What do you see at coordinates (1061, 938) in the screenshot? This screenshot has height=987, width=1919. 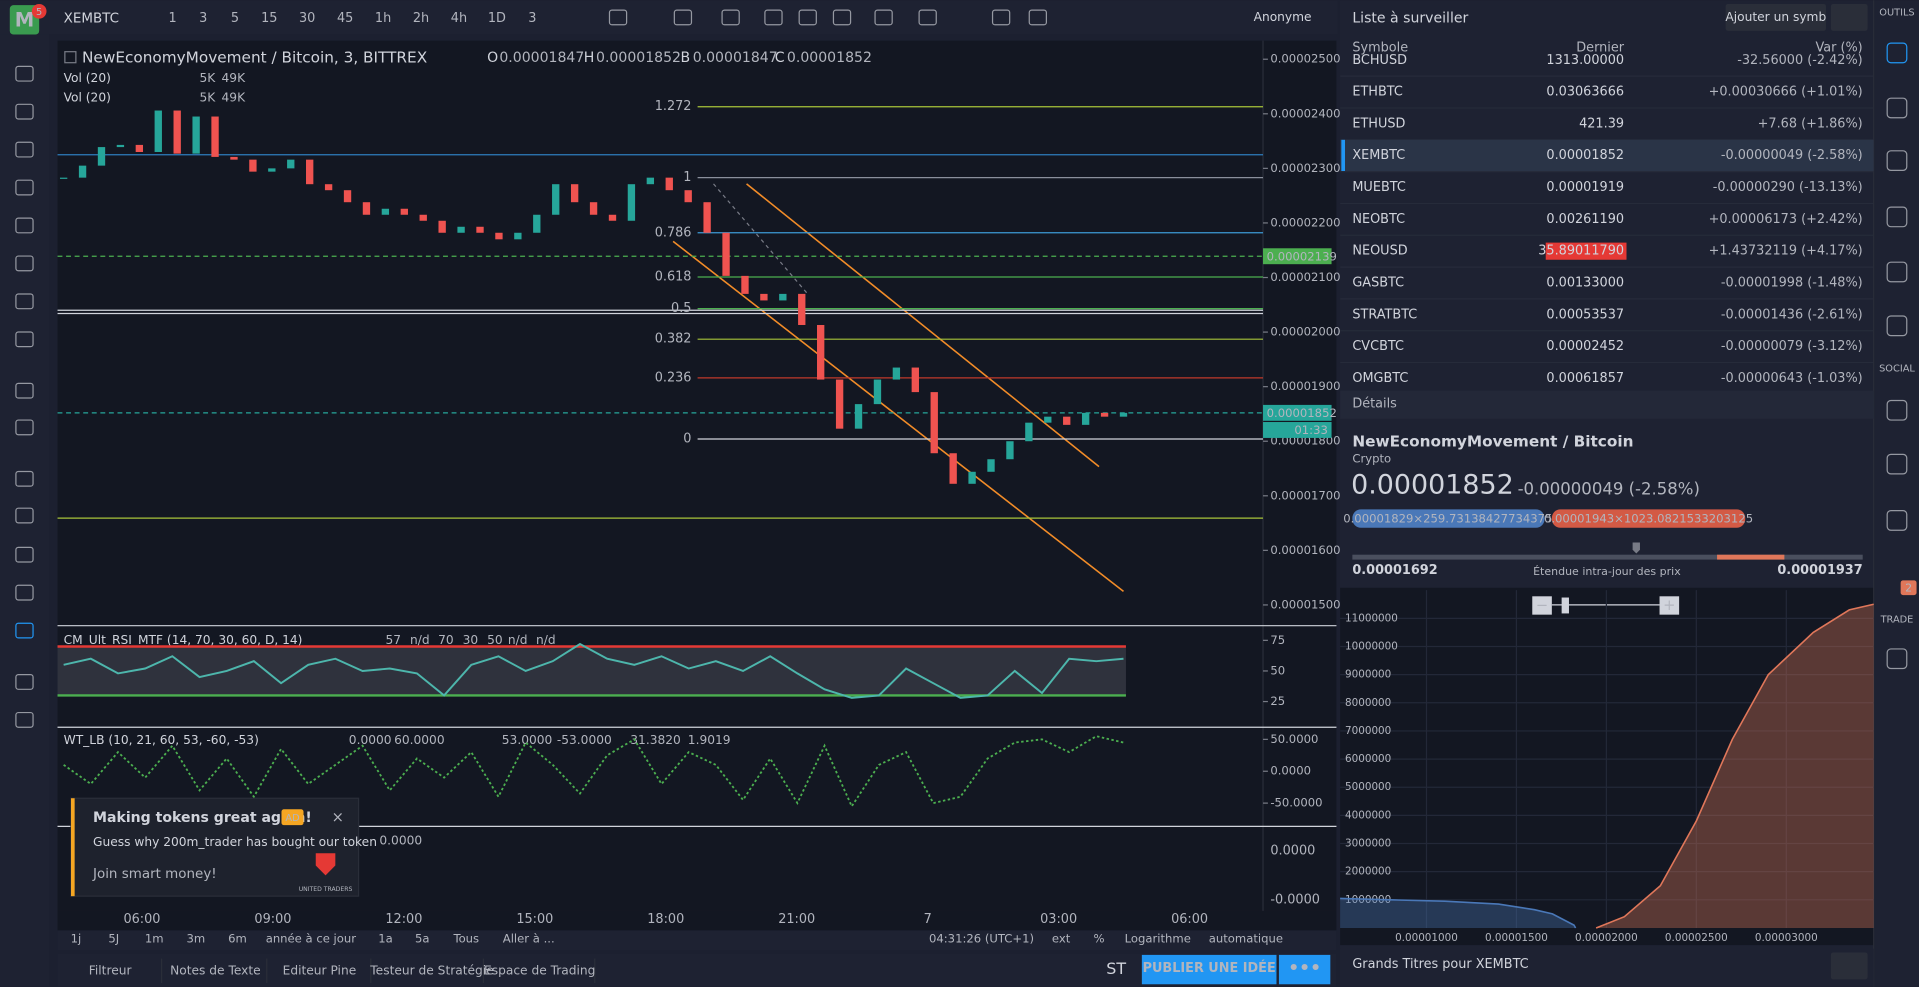 I see `axis-option: ext` at bounding box center [1061, 938].